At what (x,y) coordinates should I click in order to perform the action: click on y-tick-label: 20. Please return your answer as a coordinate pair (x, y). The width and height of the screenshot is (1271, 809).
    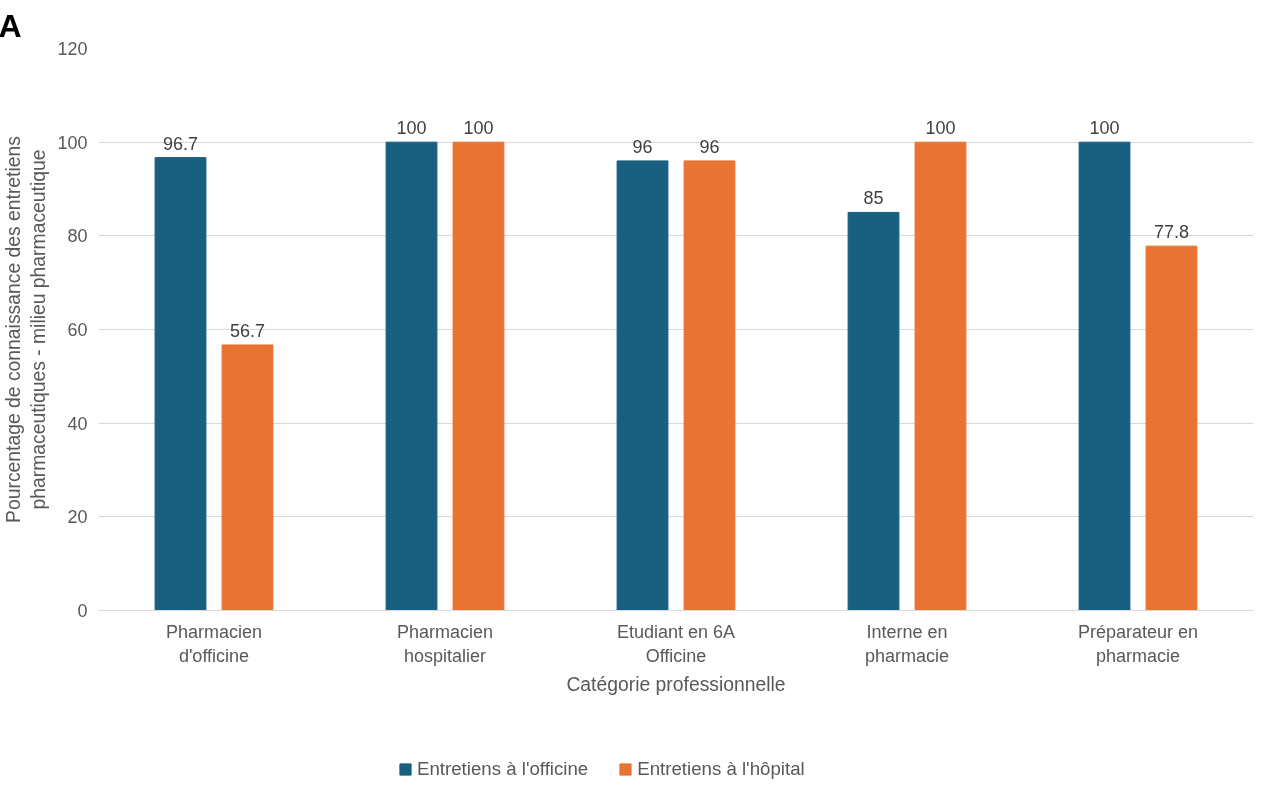
    Looking at the image, I should click on (77, 517).